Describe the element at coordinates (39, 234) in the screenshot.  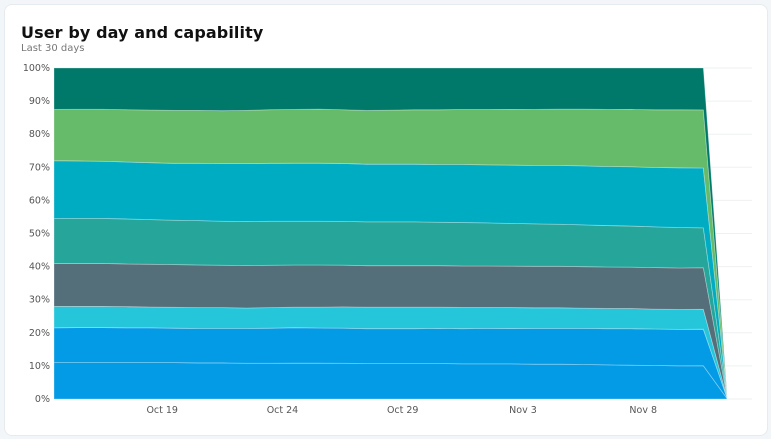
I see `y-tick-label: 50%` at that location.